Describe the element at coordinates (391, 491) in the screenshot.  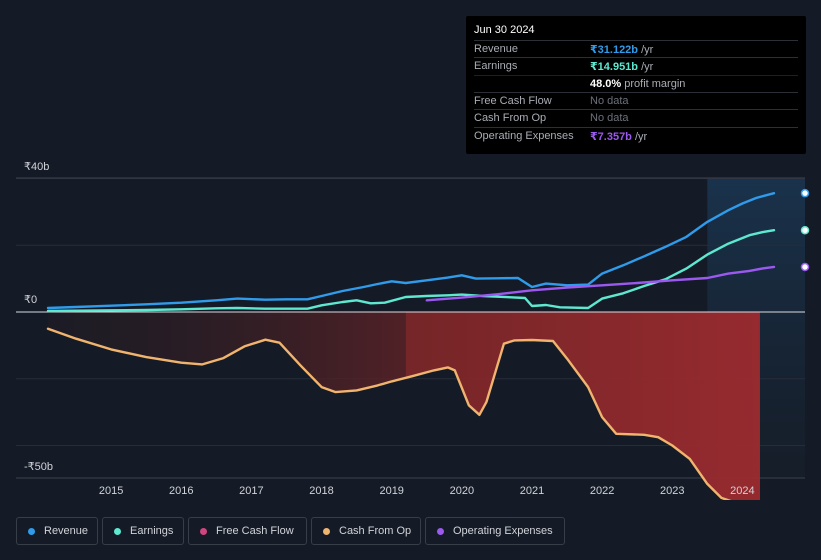
I see `x-tick-label: 2019` at that location.